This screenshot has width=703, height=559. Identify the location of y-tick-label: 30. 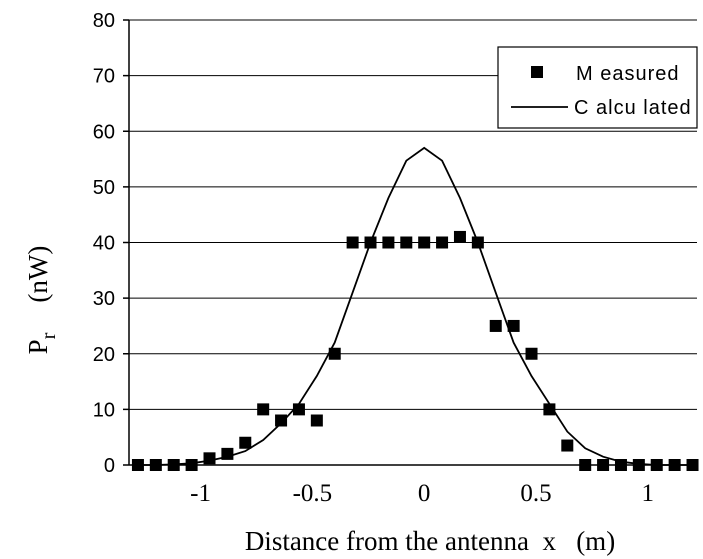
(104, 299).